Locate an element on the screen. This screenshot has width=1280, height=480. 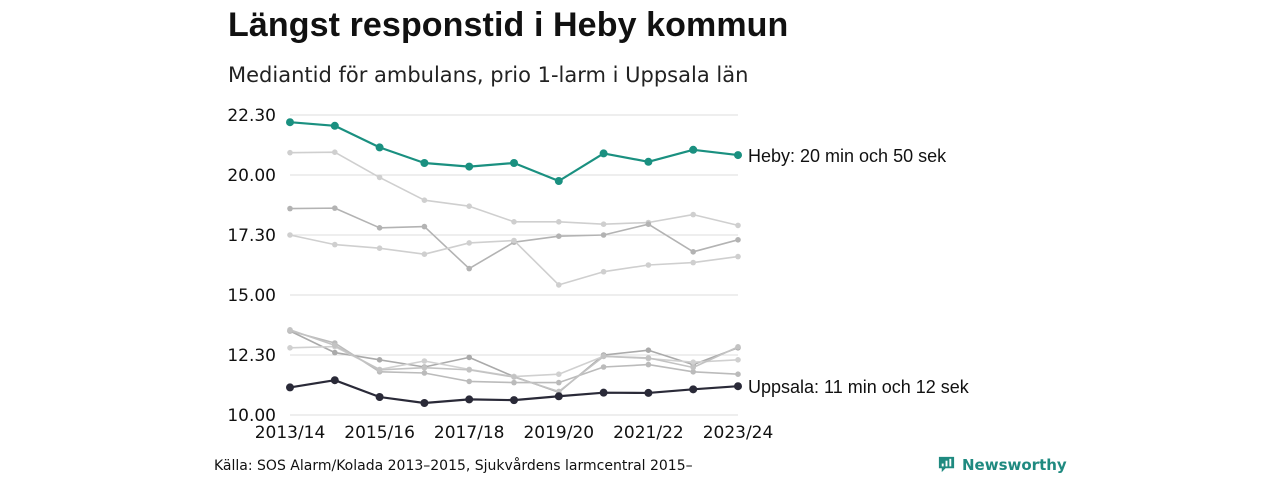
y-axis-tick-labels: 10.00 12.30 15.00 17.30 20.00 22.30 is located at coordinates (251, 266).